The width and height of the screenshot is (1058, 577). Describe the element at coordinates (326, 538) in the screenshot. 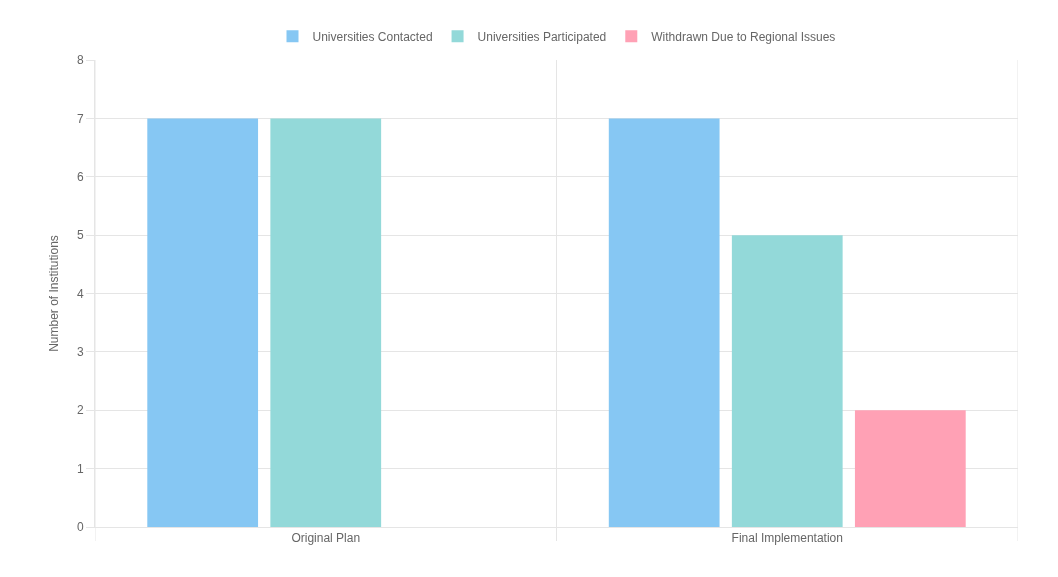

I see `x-tick-label: Original Plan` at that location.